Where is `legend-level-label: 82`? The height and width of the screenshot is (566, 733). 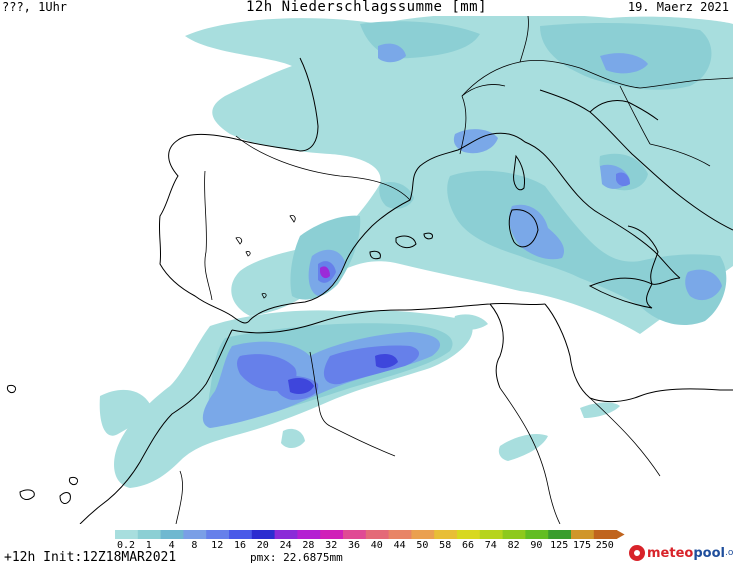 legend-level-label: 82 is located at coordinates (514, 544).